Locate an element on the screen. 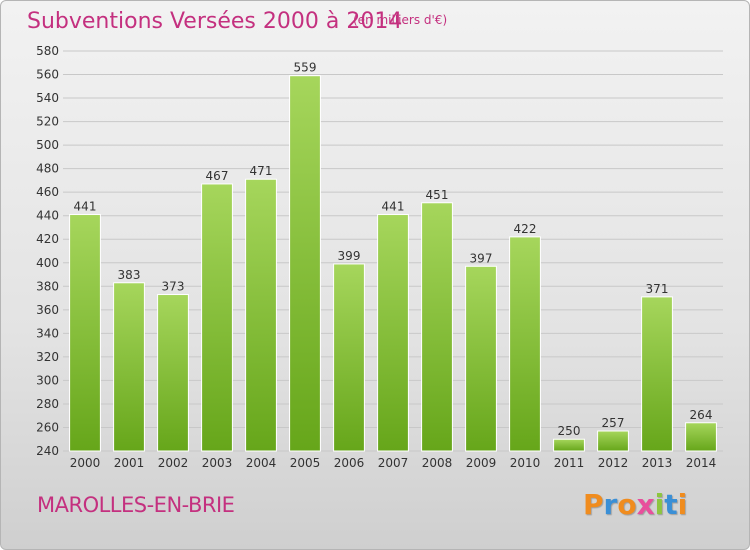  data-label-2008: 451 is located at coordinates (437, 195).